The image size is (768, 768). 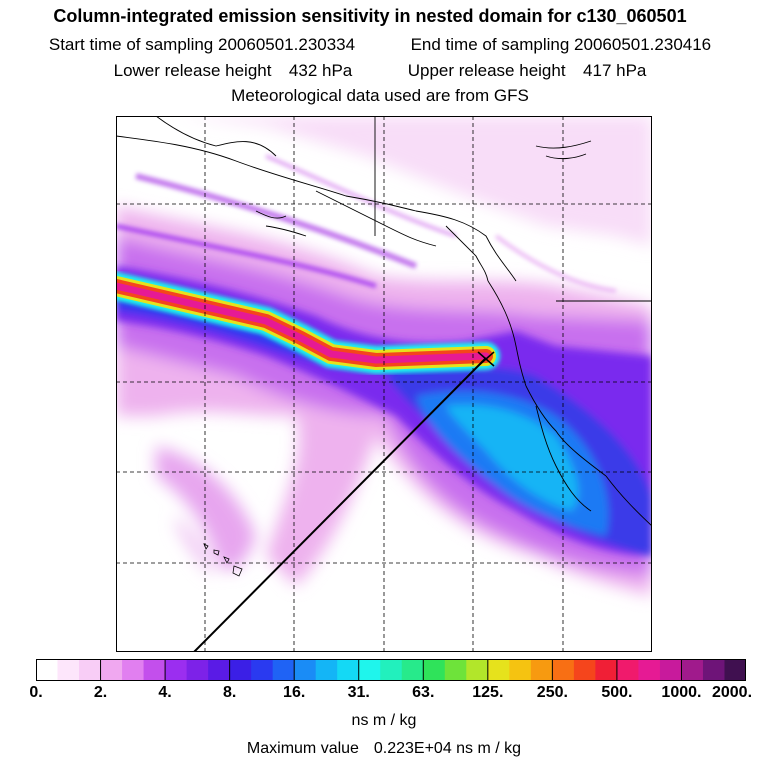 I want to click on lower-release-value: 432 hPa, so click(x=320, y=70).